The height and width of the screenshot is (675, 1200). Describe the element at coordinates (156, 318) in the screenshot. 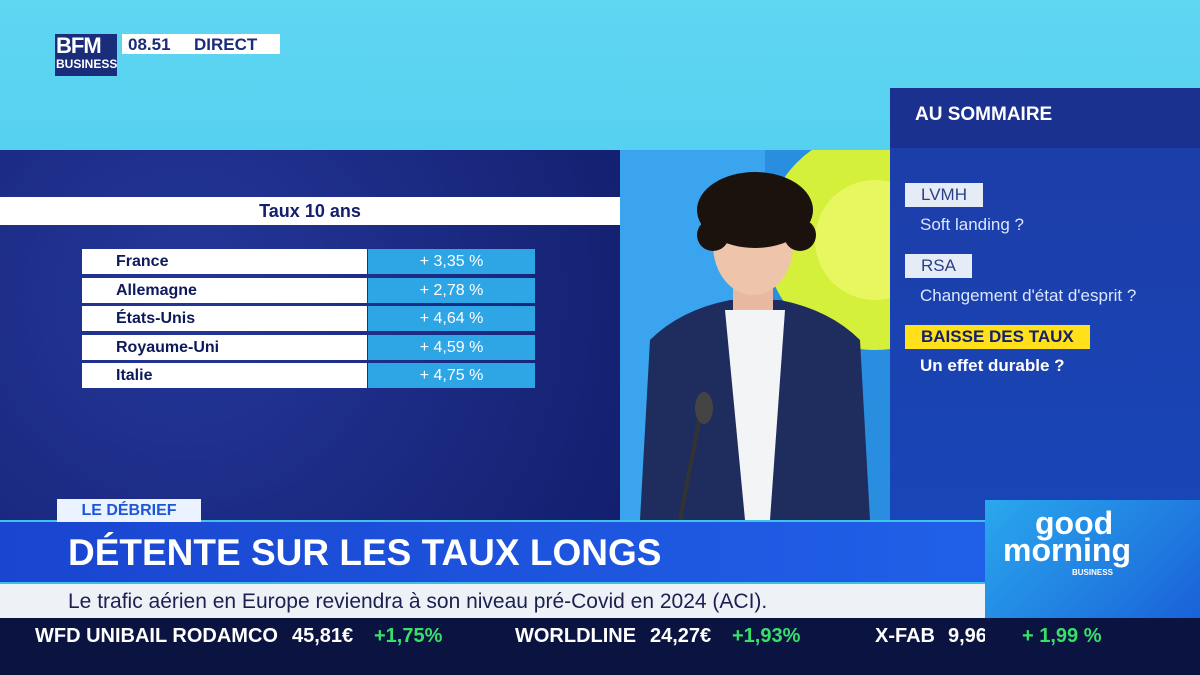

I see `country-name: États-Unis` at that location.